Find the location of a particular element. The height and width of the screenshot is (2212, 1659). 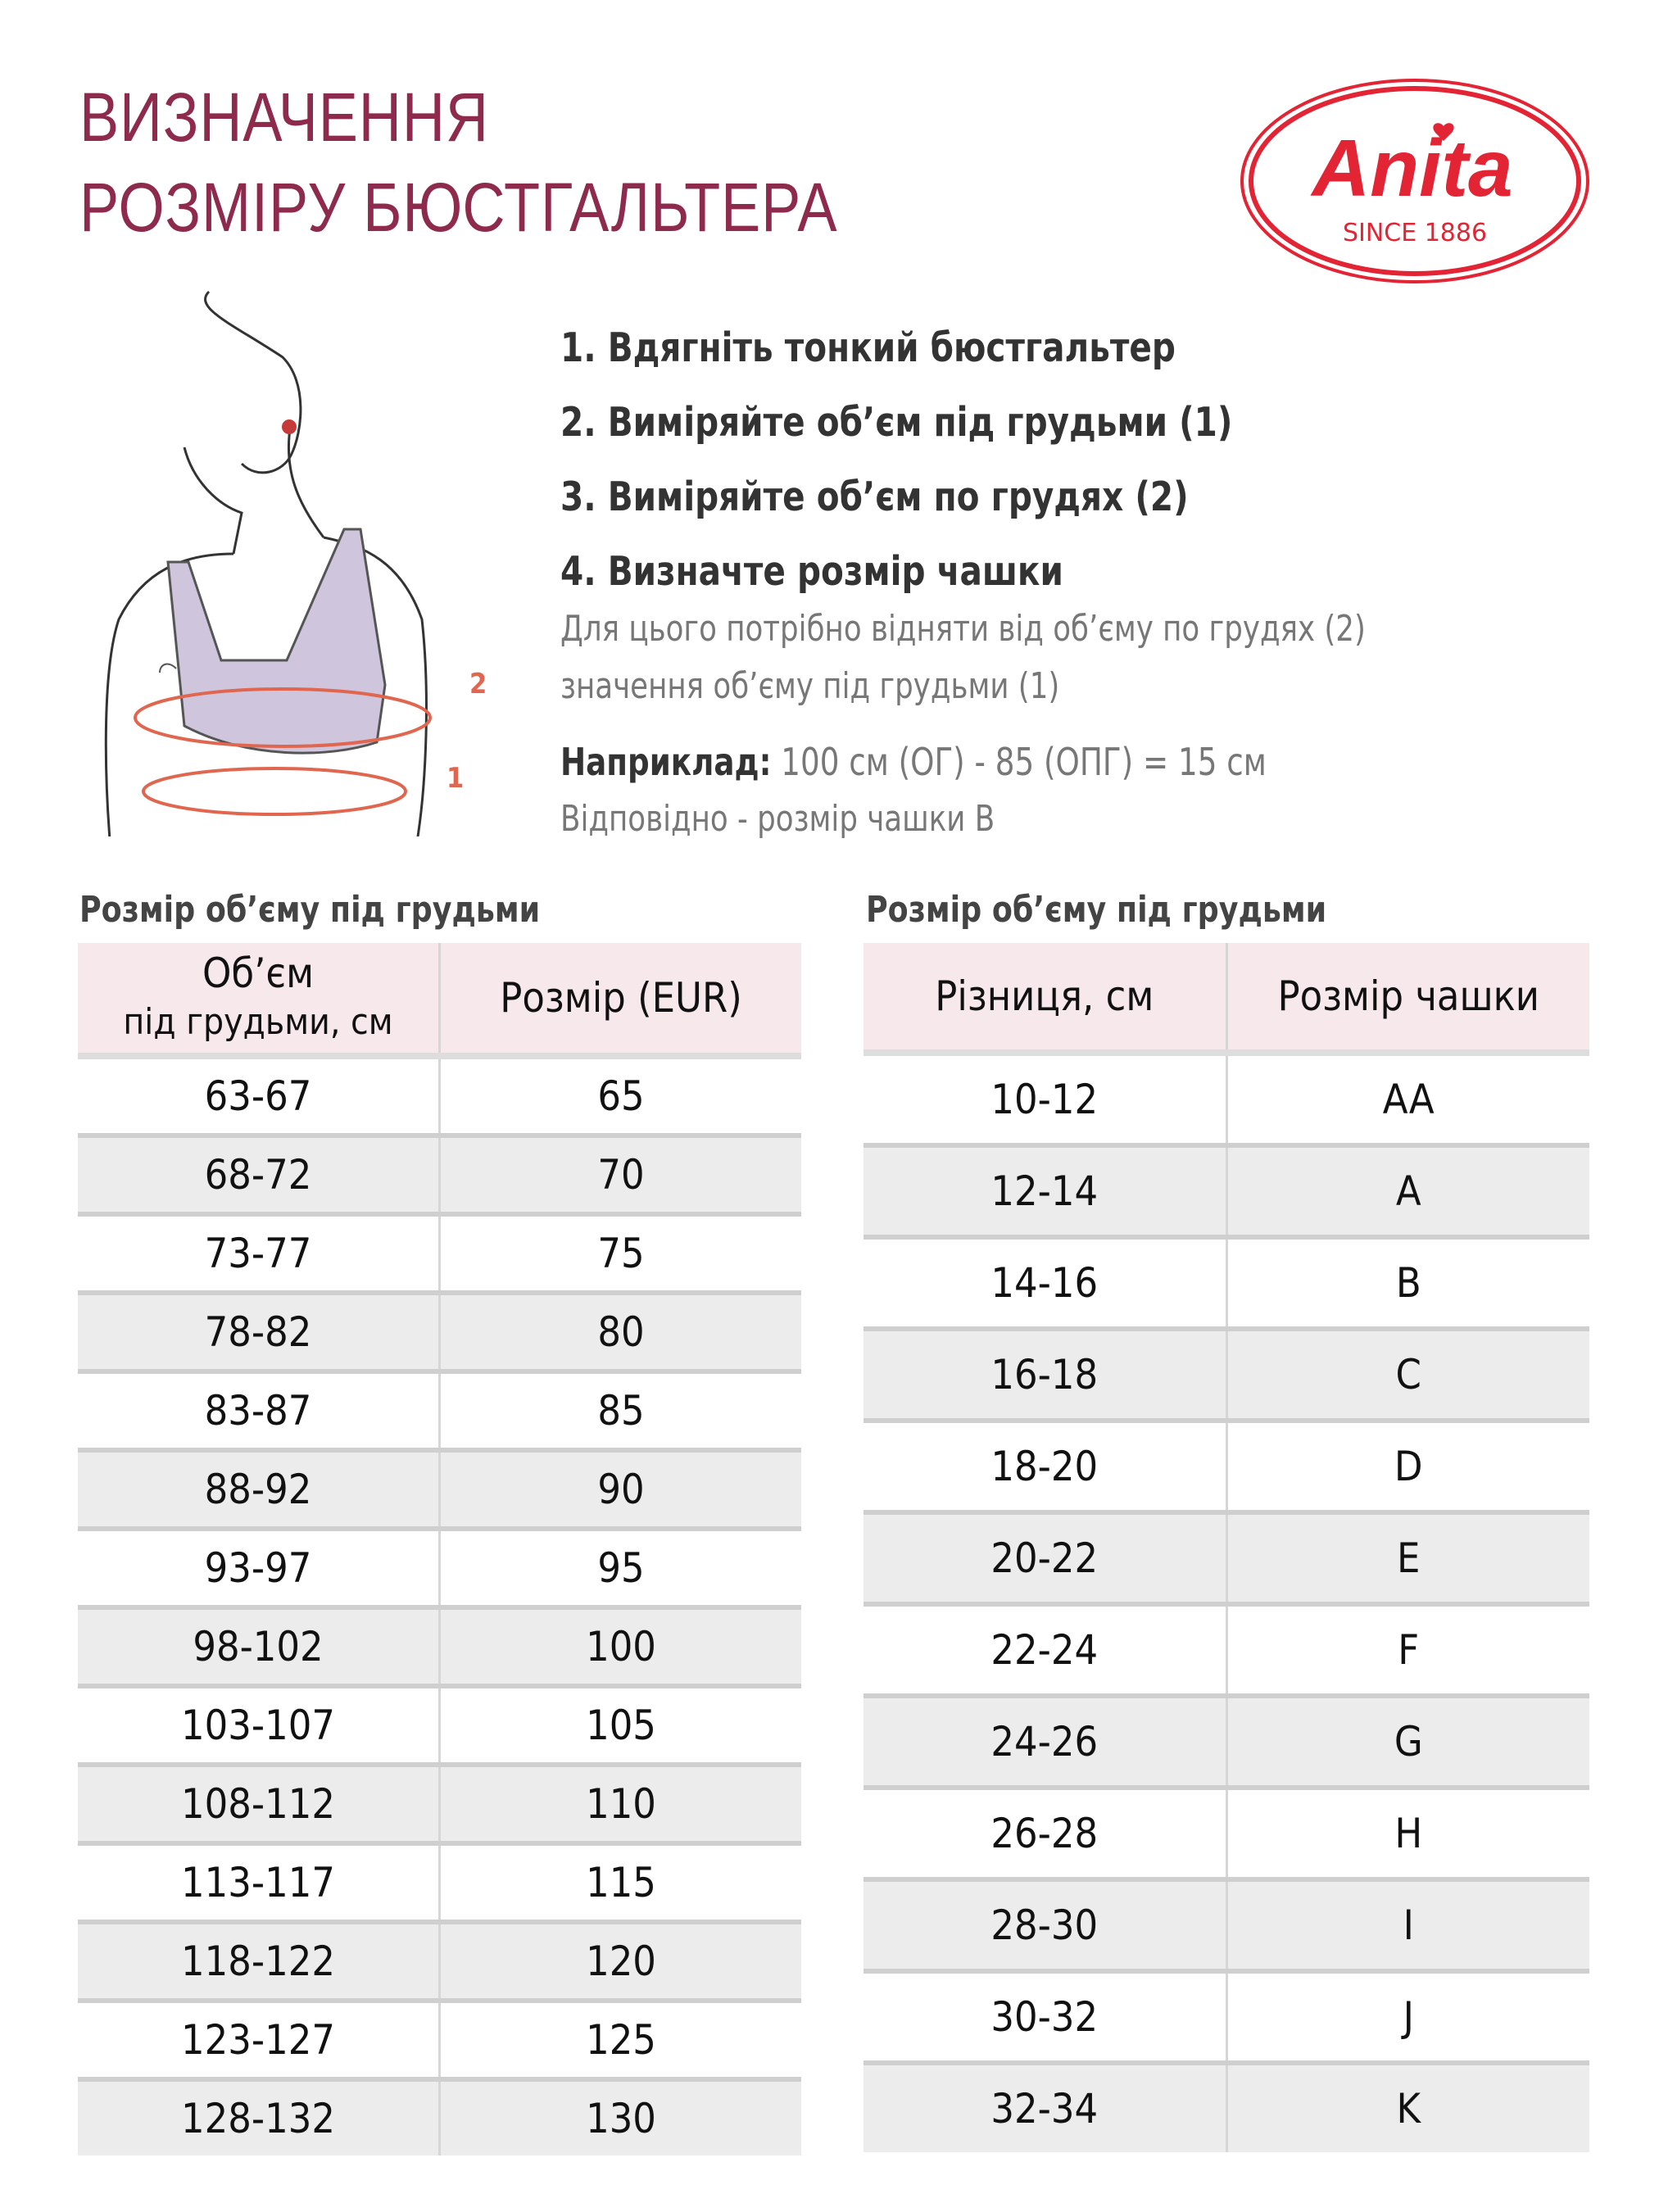

svg-text: SINCE 1886 is located at coordinates (1415, 233).